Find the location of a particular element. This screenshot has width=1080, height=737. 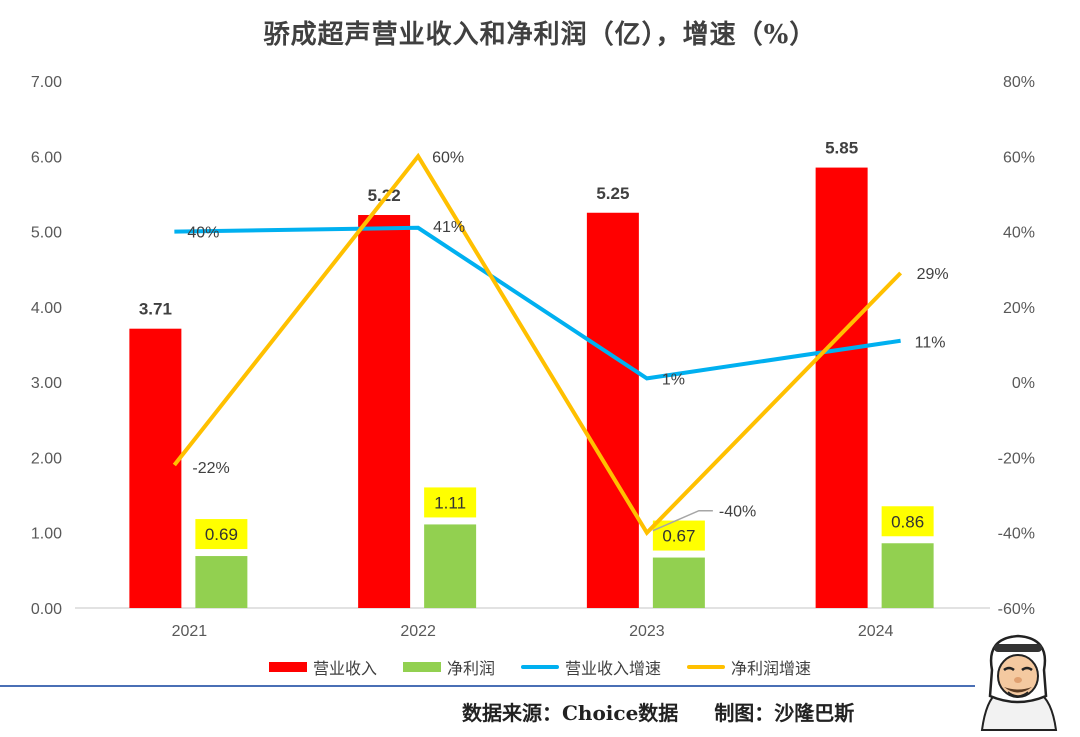

left-axis-tick-label: 3.00 is located at coordinates (46, 383).